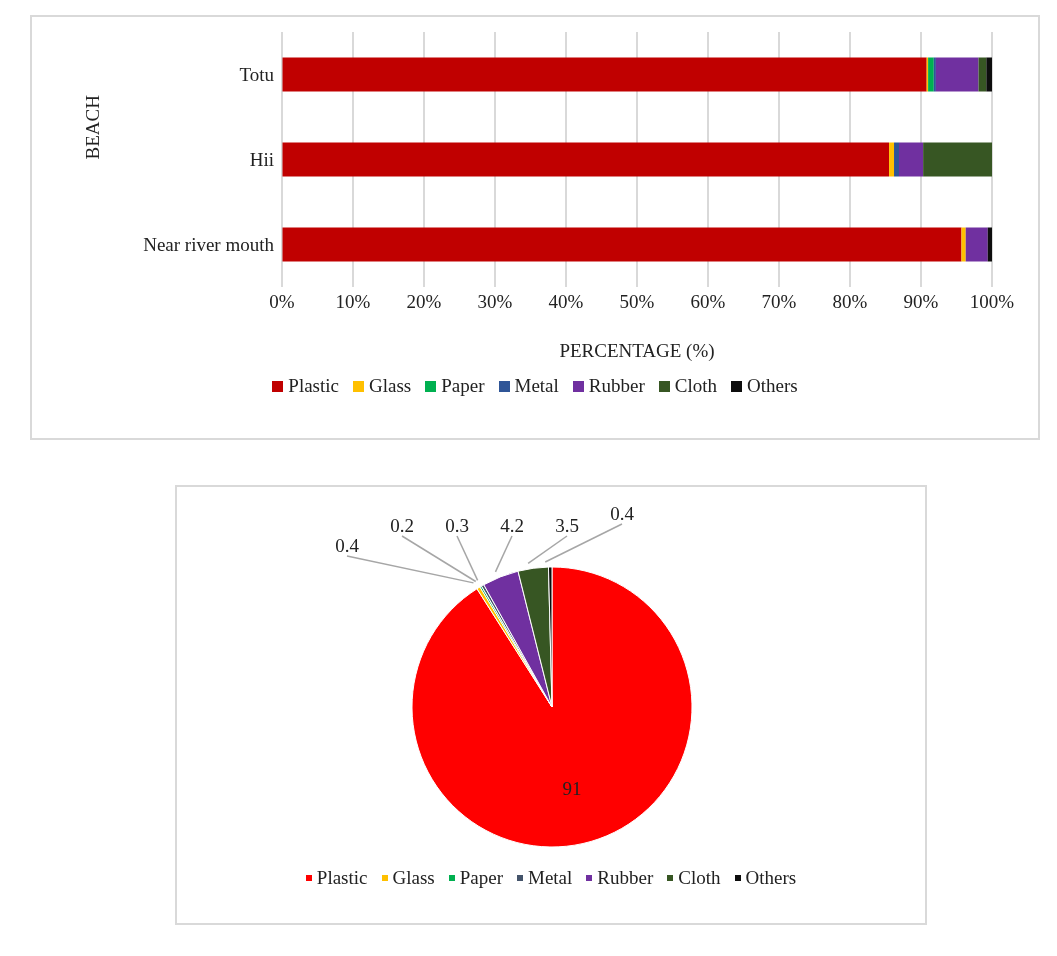 Image resolution: width=1057 pixels, height=956 pixels. I want to click on data-label: 3.5, so click(567, 525).